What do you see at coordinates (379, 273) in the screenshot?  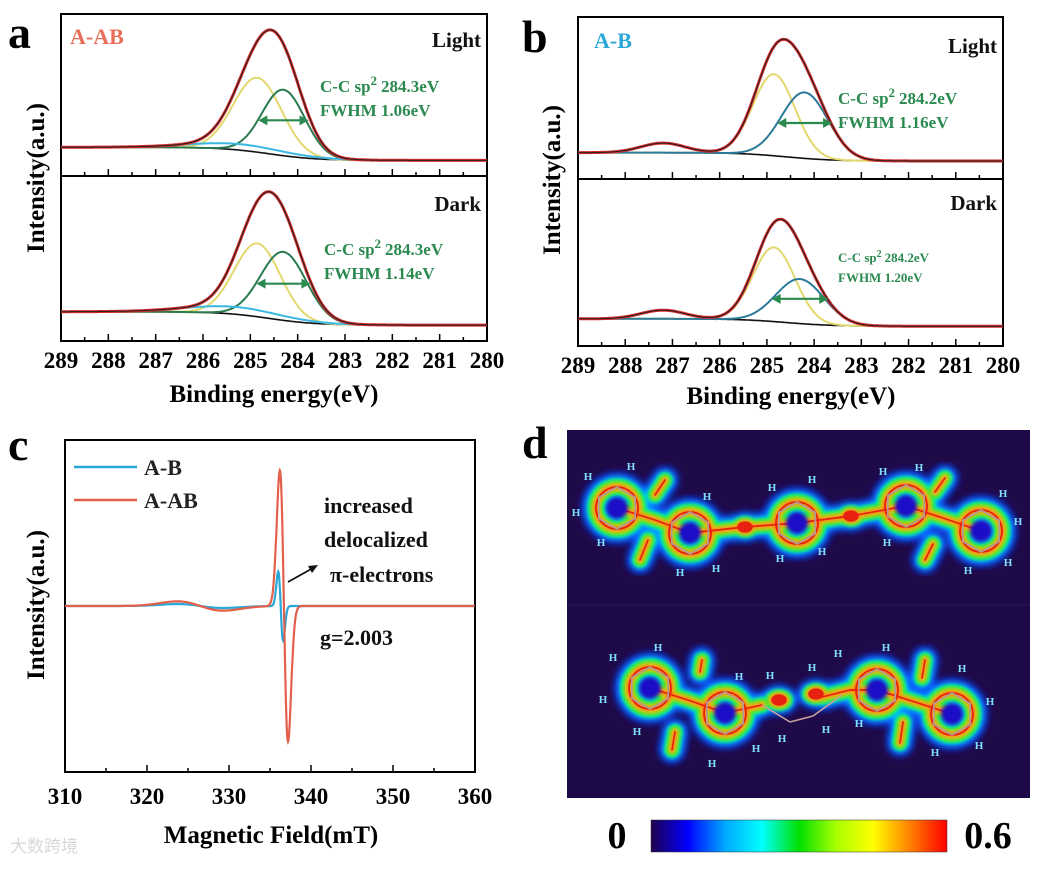 I see `annotation-fwhm-dark-a: FWHM 1.14eV` at bounding box center [379, 273].